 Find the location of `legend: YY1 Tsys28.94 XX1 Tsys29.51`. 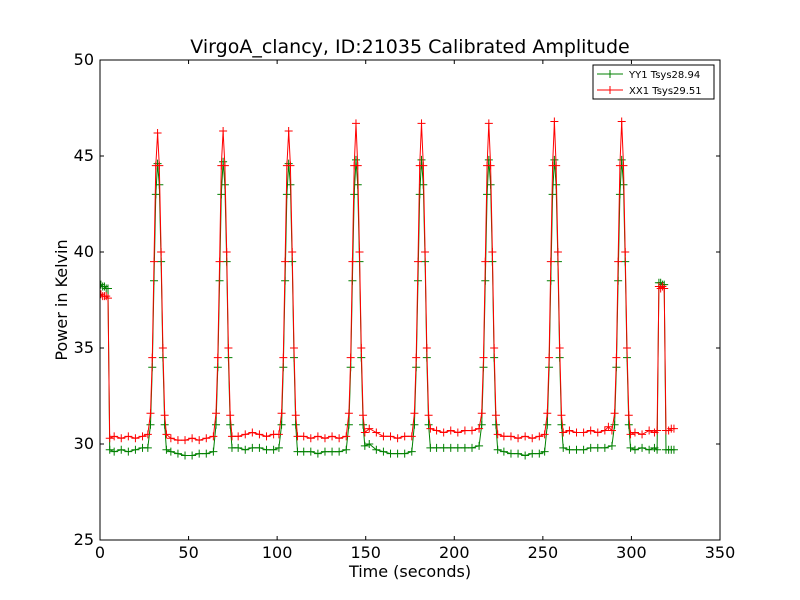

legend: YY1 Tsys28.94 XX1 Tsys29.51 is located at coordinates (653, 82).